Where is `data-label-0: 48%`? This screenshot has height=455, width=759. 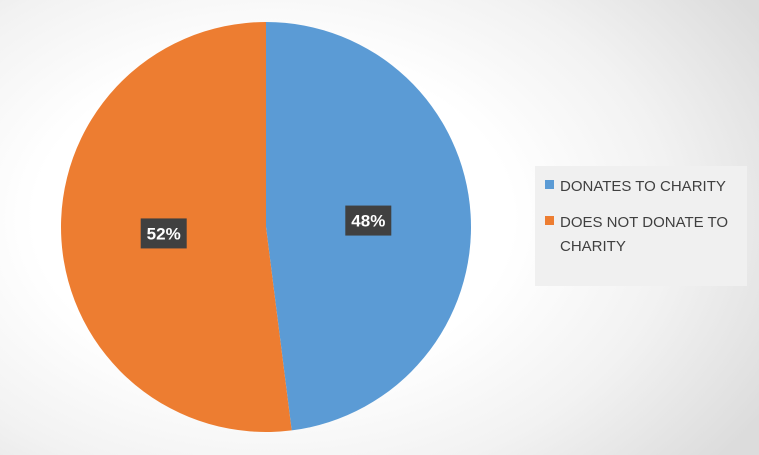
data-label-0: 48% is located at coordinates (368, 221).